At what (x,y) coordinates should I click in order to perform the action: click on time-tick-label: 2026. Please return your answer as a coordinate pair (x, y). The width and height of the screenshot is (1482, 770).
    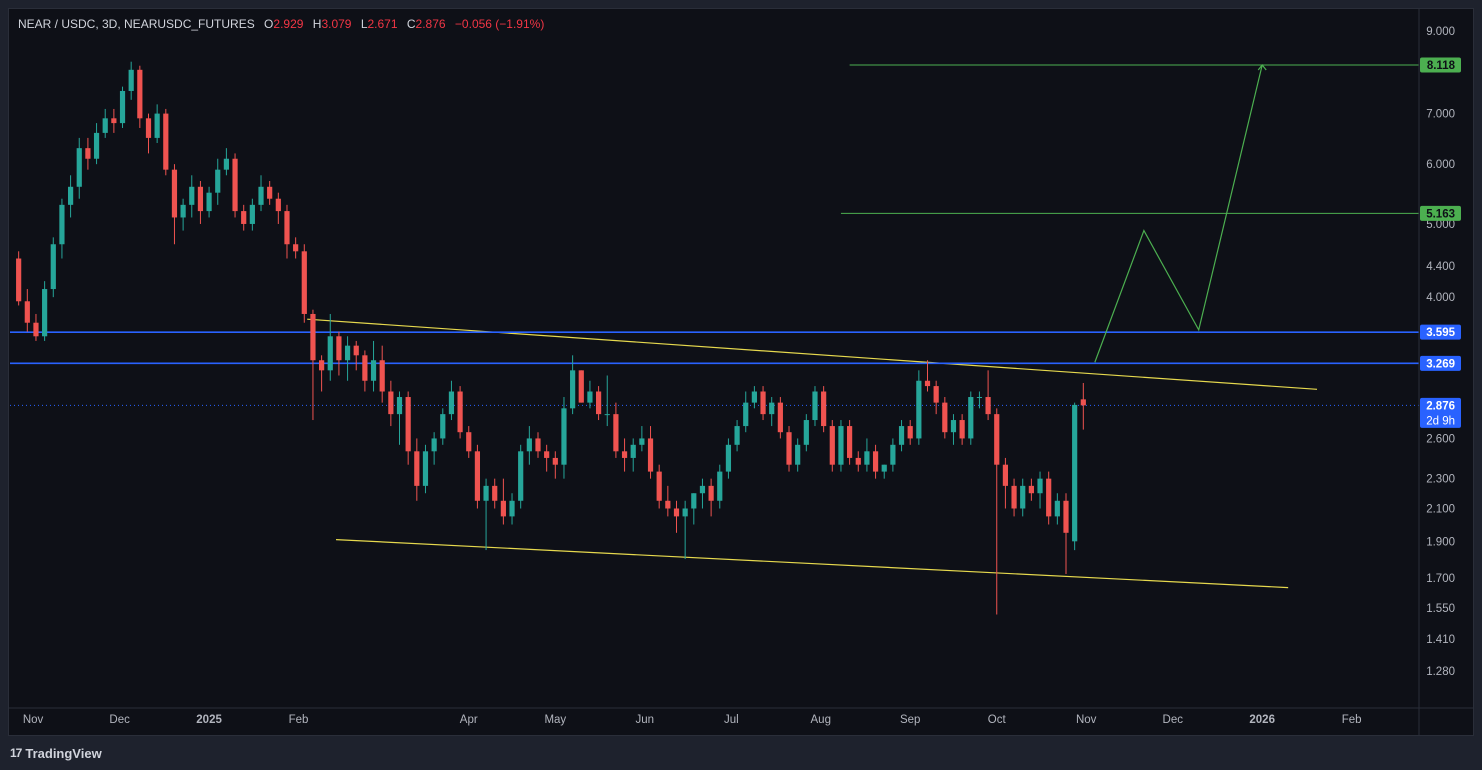
    Looking at the image, I should click on (1262, 720).